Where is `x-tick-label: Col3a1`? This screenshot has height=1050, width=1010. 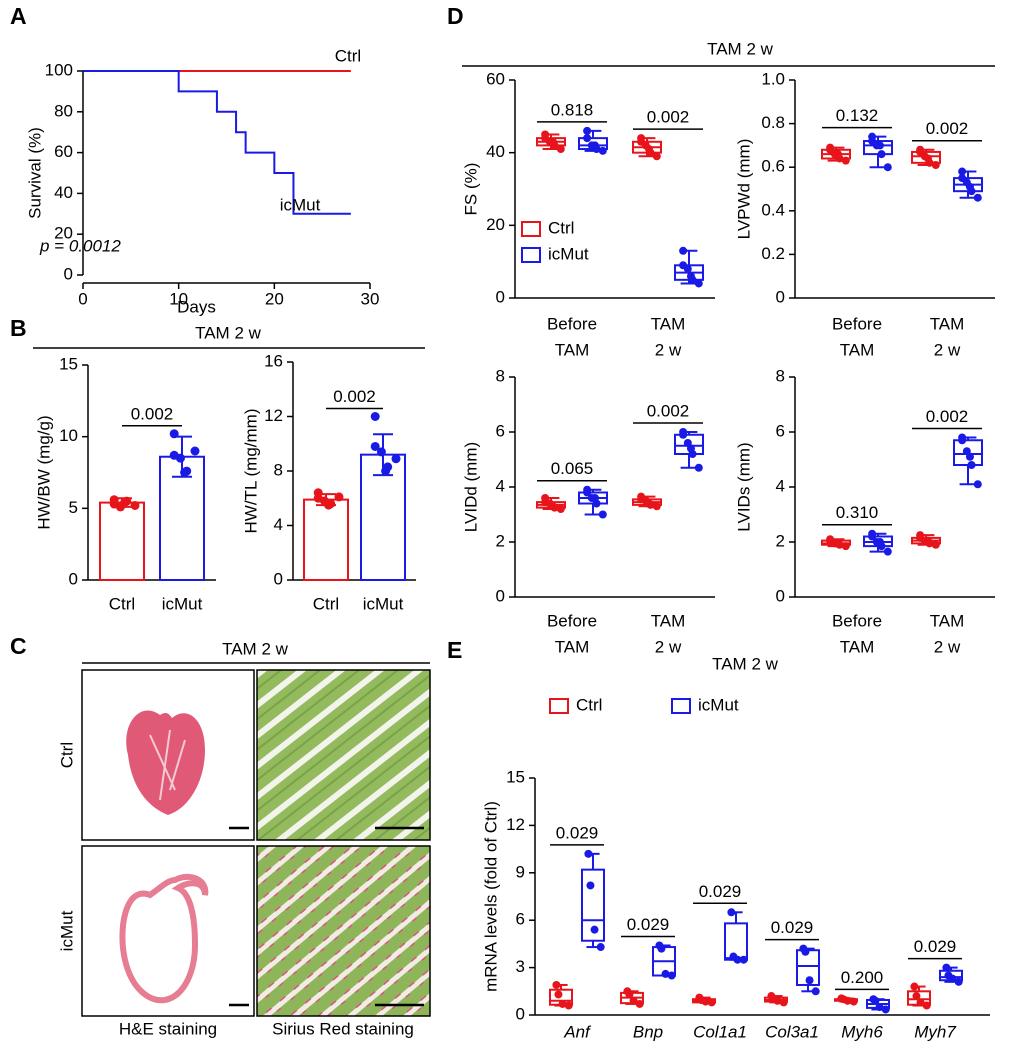
x-tick-label: Col3a1 is located at coordinates (792, 1031).